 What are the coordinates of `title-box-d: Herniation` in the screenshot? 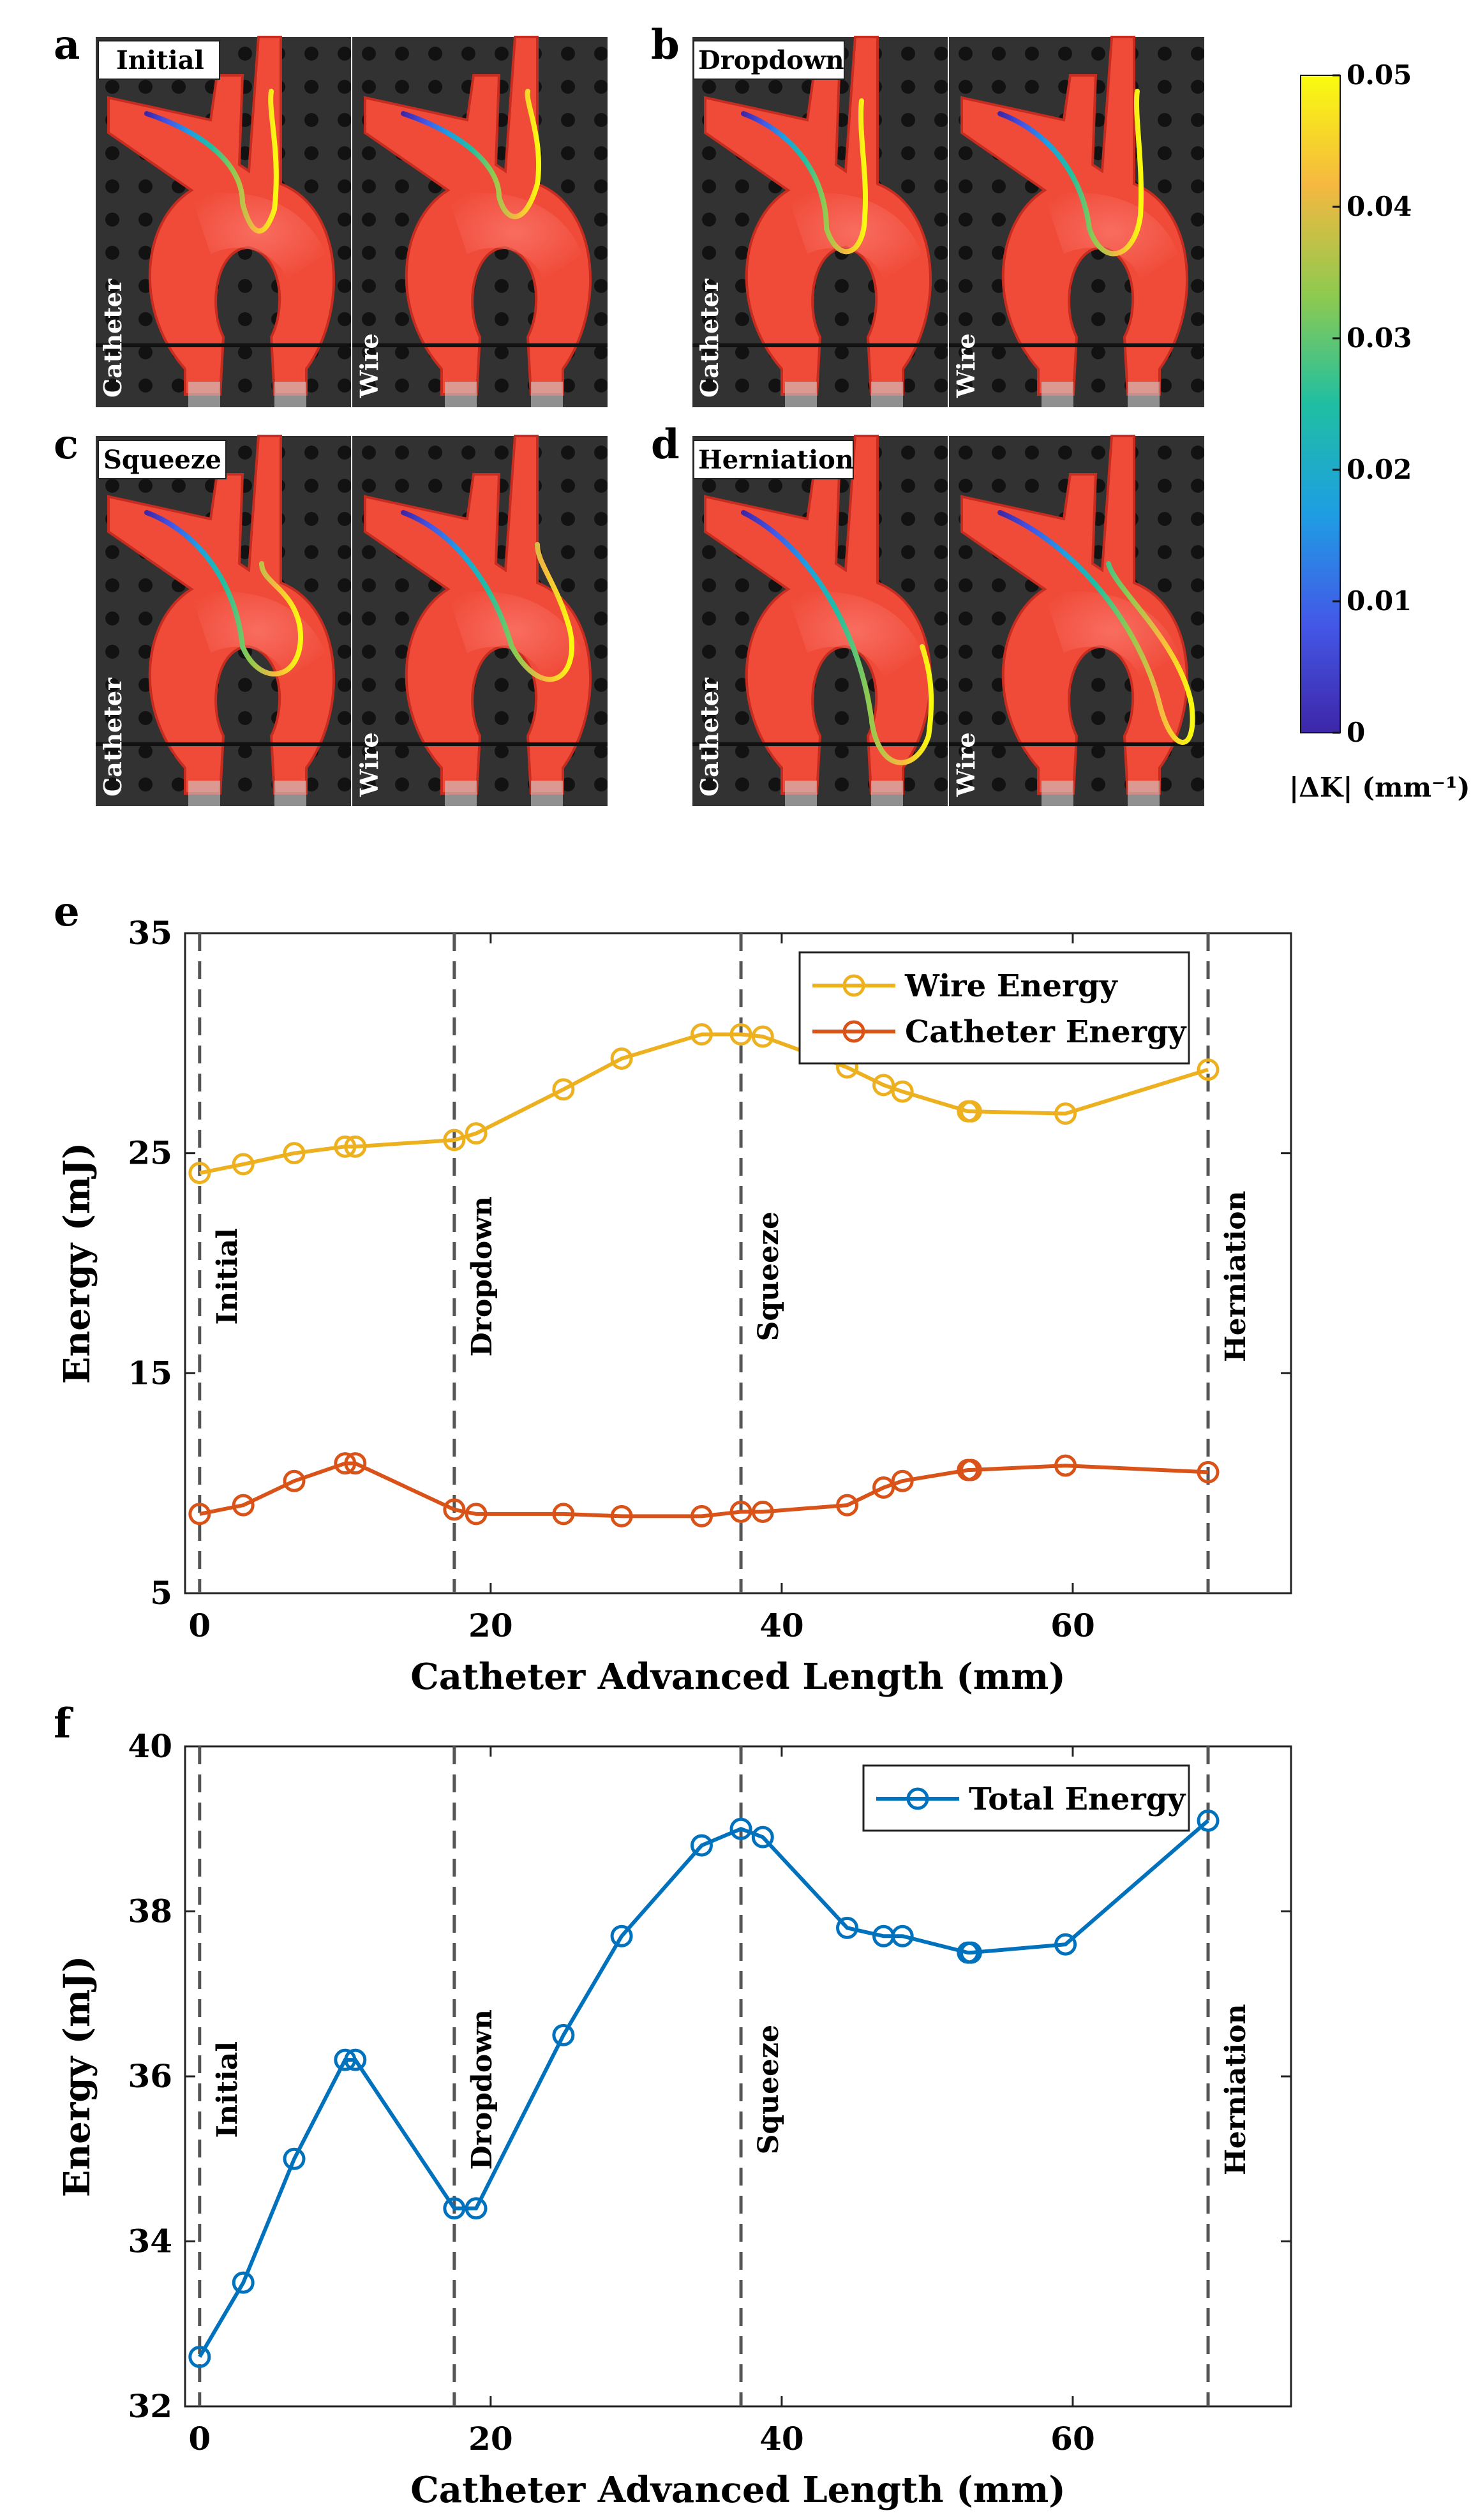 It's located at (774, 459).